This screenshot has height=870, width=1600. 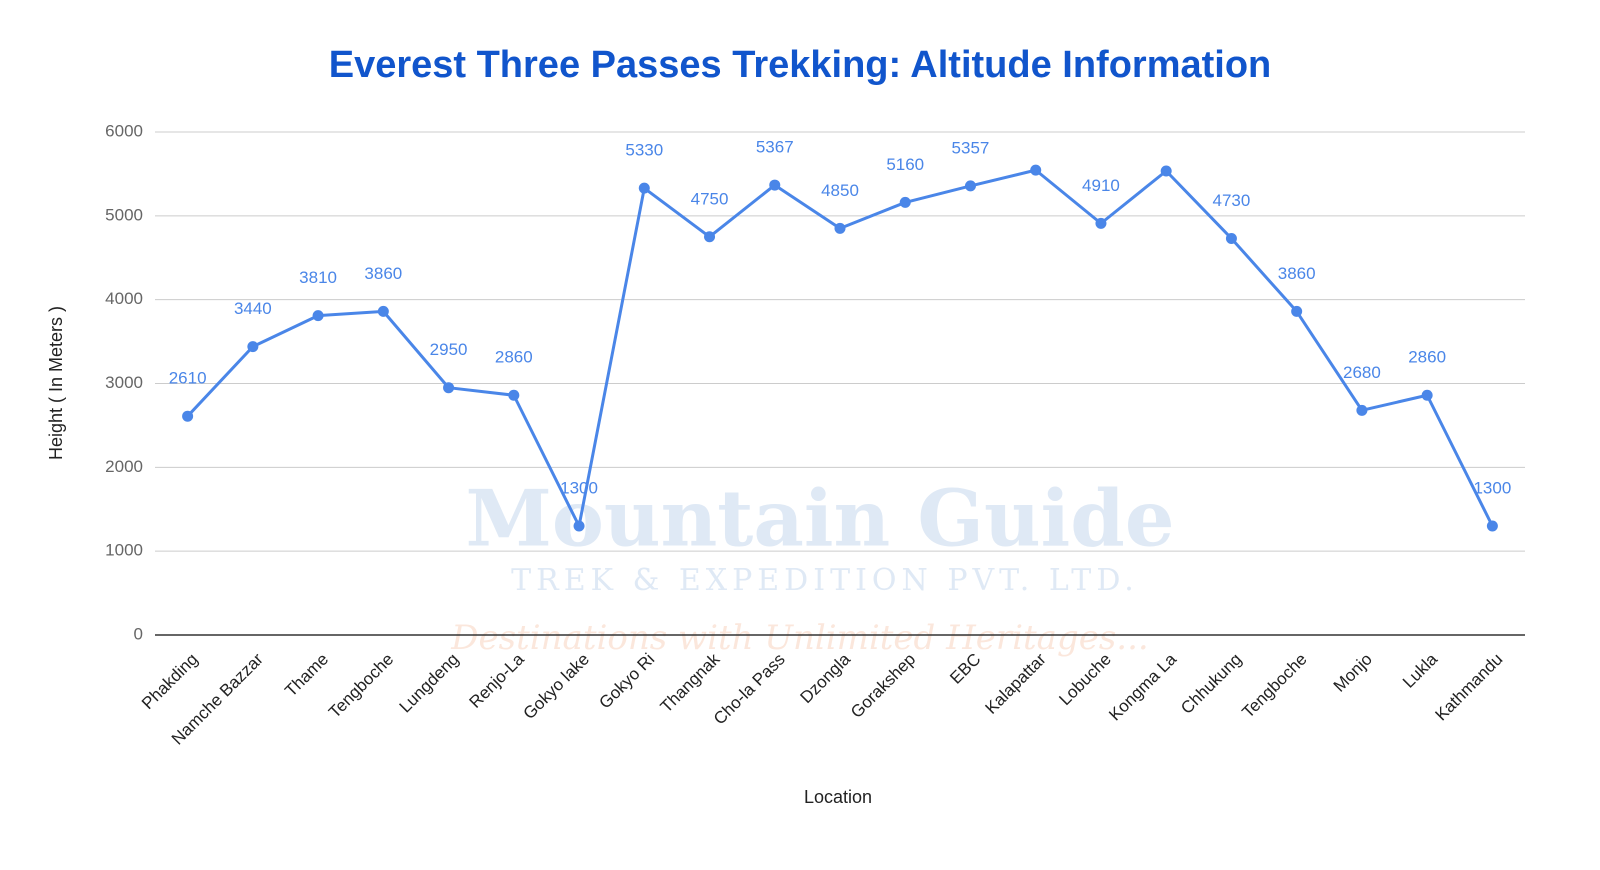 What do you see at coordinates (1211, 684) in the screenshot?
I see `x-tick-label: Chhukung` at bounding box center [1211, 684].